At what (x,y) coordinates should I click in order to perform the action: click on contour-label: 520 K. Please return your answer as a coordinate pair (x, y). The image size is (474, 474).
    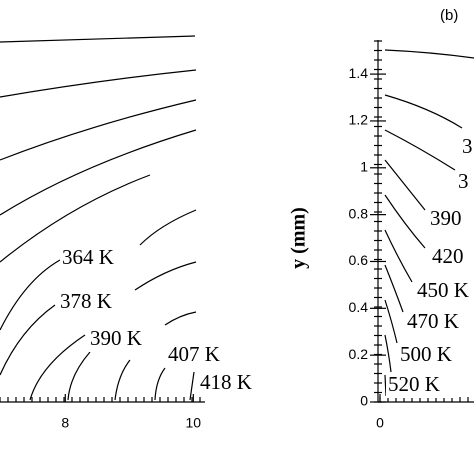
    Looking at the image, I should click on (414, 384).